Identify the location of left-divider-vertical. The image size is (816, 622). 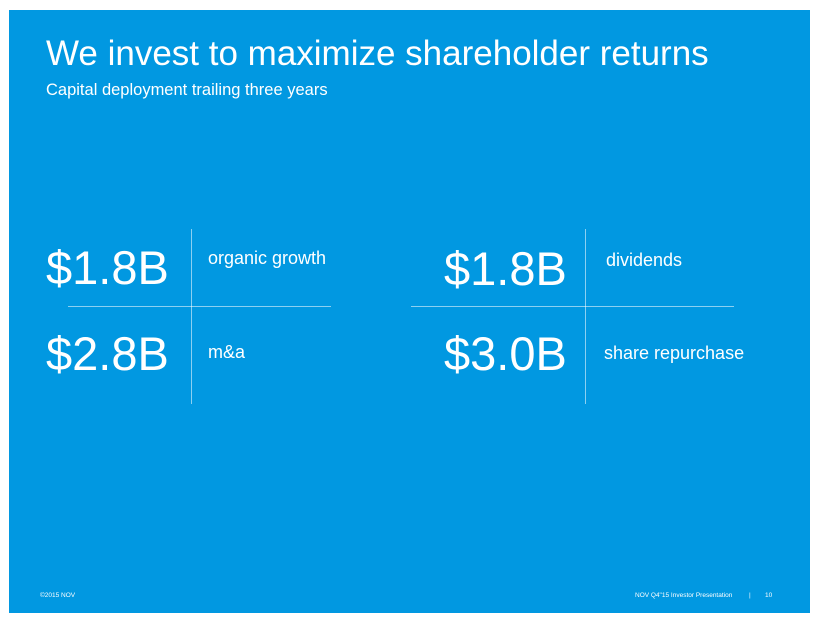
(191, 316).